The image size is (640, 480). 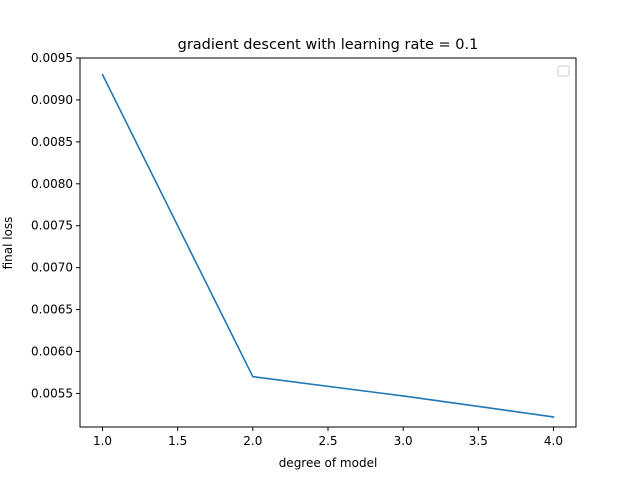 What do you see at coordinates (52, 184) in the screenshot?
I see `y-tick-label: 0.0080` at bounding box center [52, 184].